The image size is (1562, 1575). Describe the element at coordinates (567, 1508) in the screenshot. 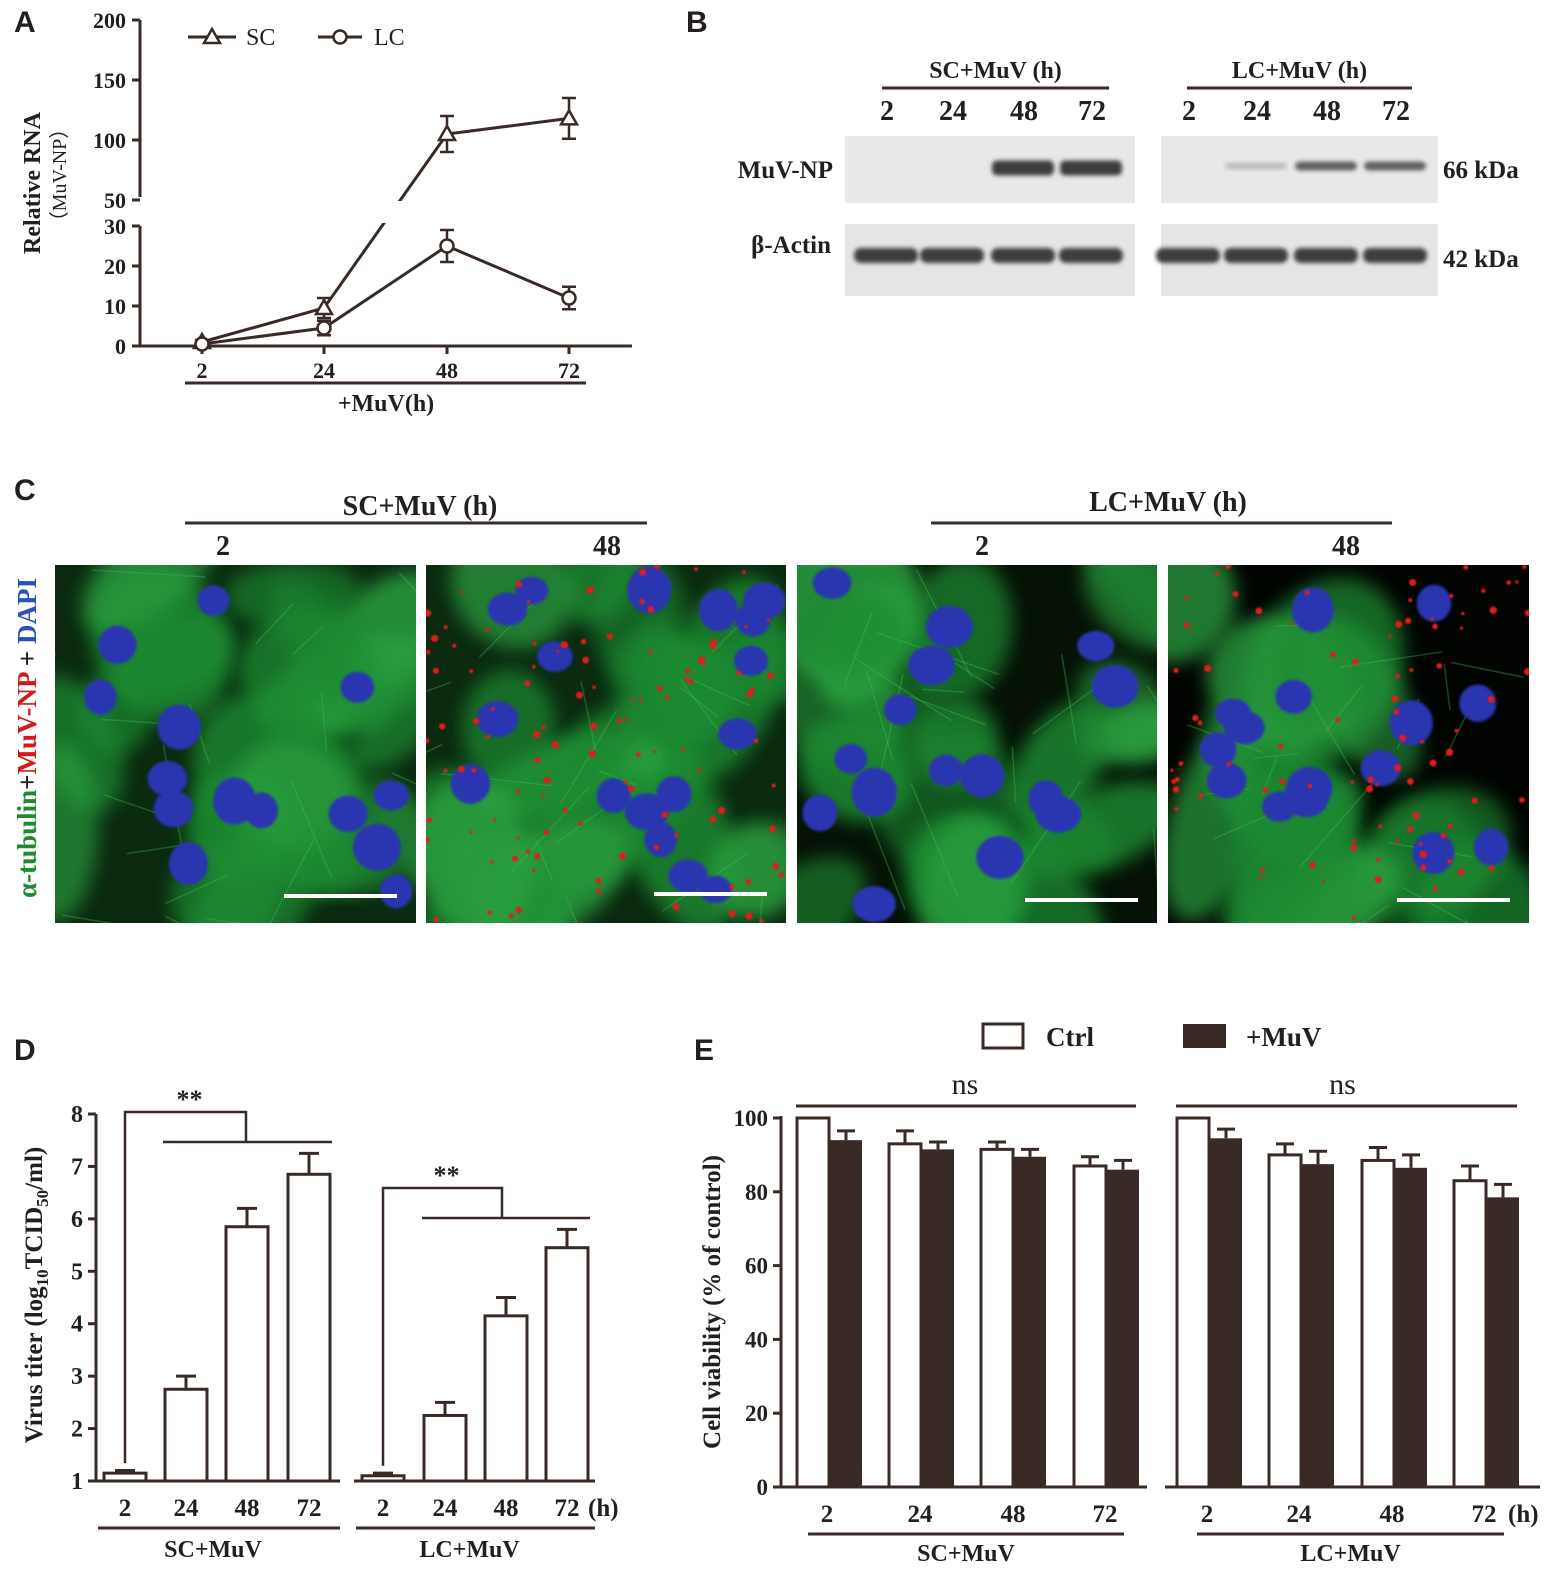

I see `d-xtick-1-3: 72` at that location.